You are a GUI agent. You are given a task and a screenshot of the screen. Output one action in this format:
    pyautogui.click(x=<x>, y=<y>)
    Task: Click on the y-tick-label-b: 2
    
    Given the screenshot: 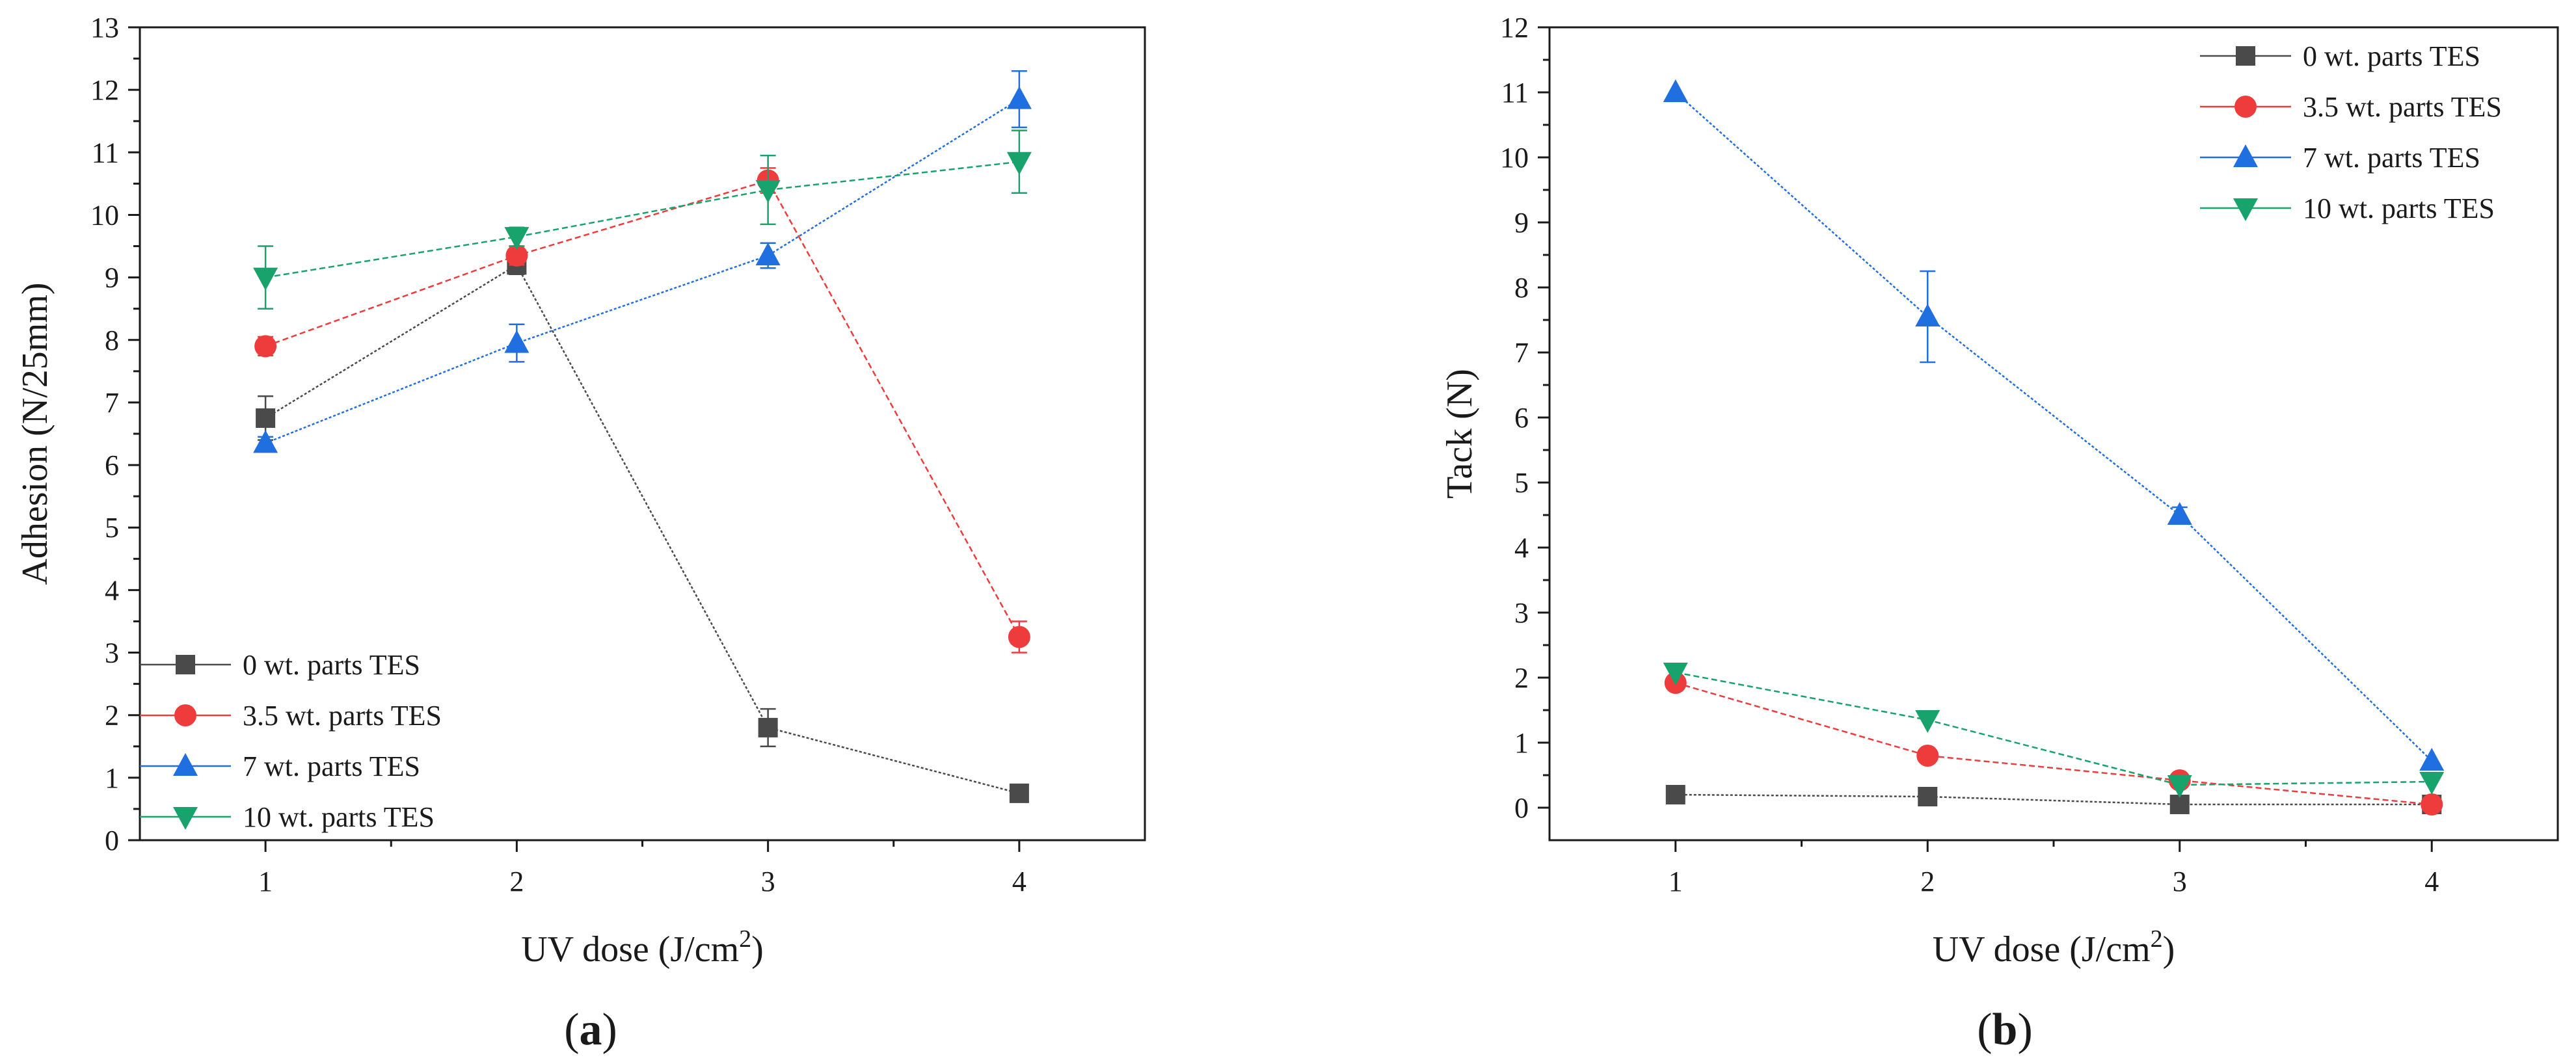 What is the action you would take?
    pyautogui.click(x=1521, y=678)
    